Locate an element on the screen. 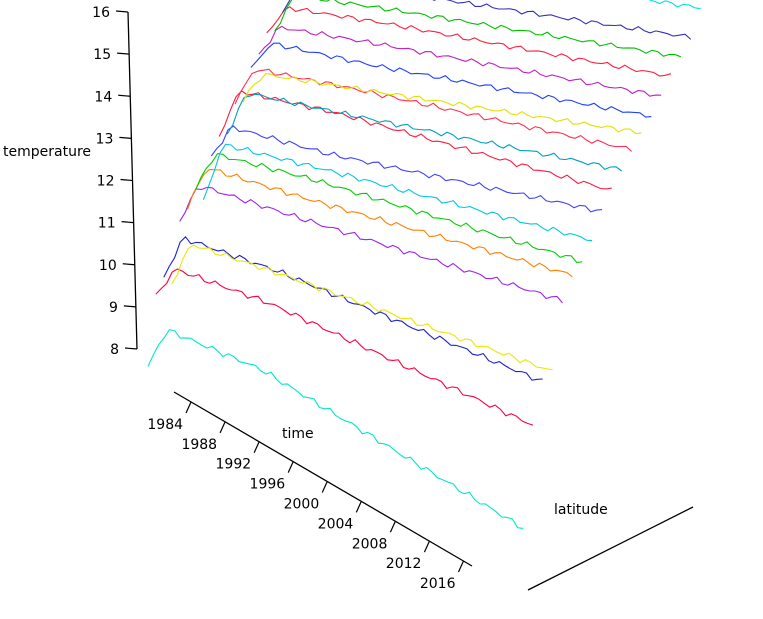  z-tick-label: 16 is located at coordinates (101, 13).